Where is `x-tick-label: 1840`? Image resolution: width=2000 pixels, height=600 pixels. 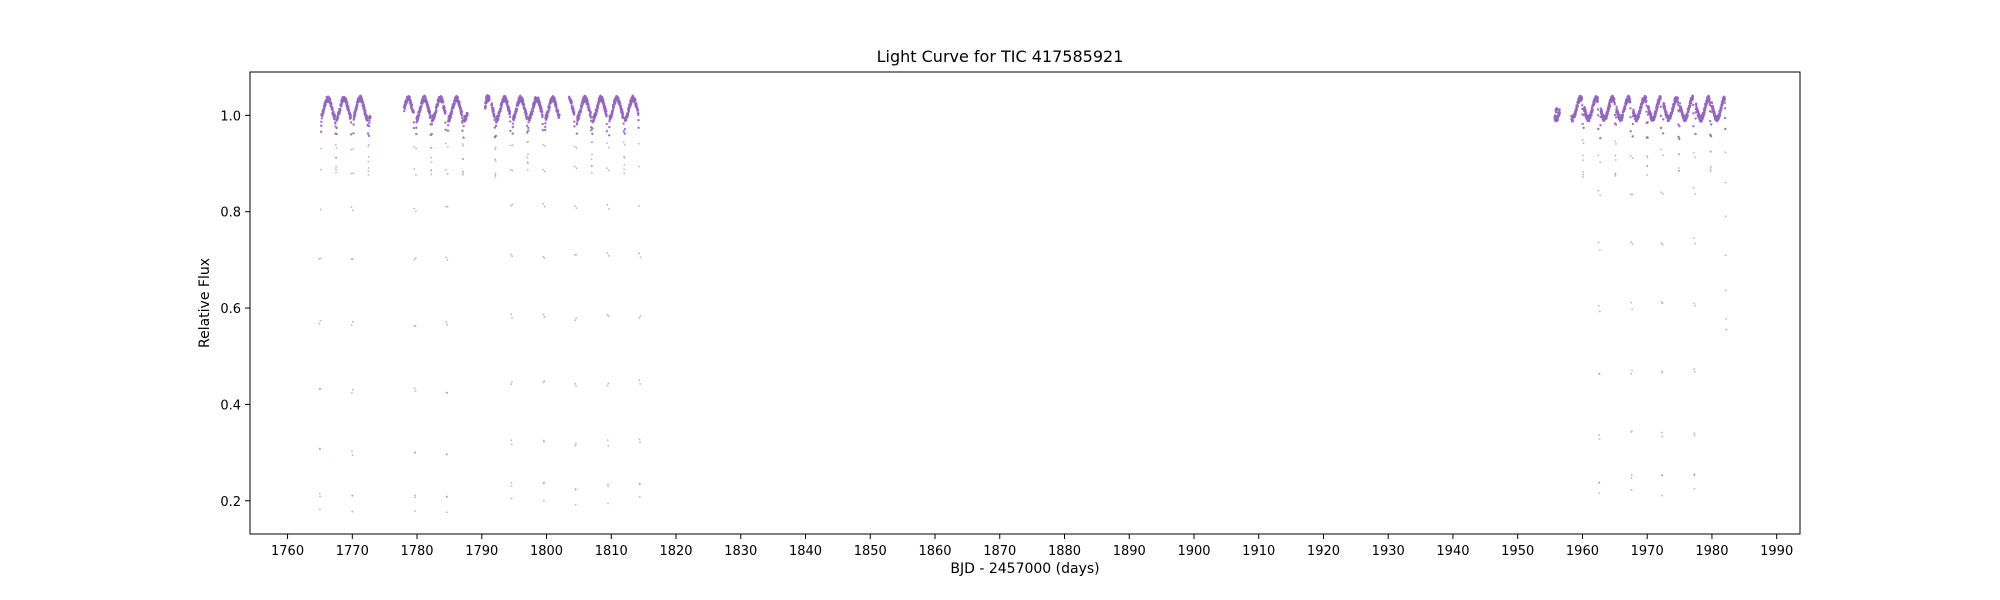 x-tick-label: 1840 is located at coordinates (805, 551).